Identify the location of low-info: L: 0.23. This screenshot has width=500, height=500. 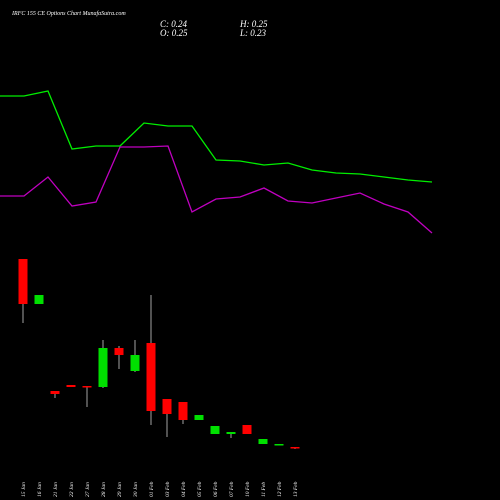
(253, 33).